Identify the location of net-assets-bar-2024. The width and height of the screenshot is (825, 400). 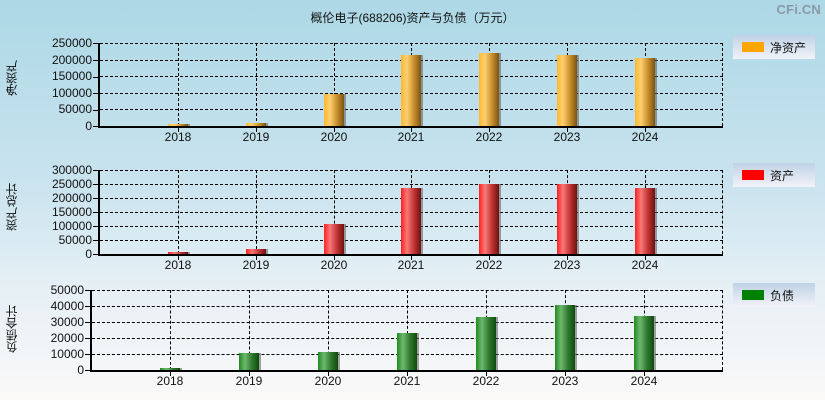
(645, 91).